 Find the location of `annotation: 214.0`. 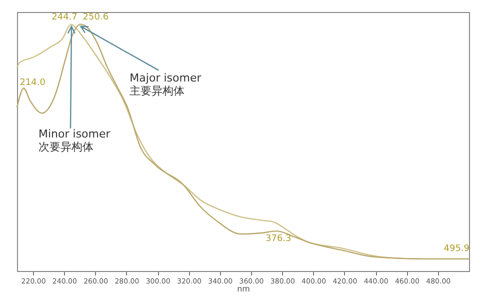

annotation: 214.0 is located at coordinates (33, 83).